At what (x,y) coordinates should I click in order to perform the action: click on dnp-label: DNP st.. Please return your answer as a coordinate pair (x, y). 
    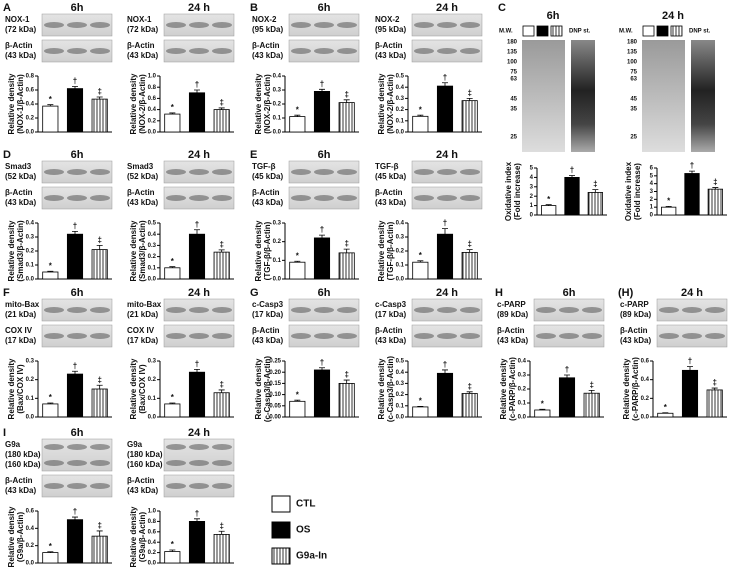
    Looking at the image, I should click on (580, 32).